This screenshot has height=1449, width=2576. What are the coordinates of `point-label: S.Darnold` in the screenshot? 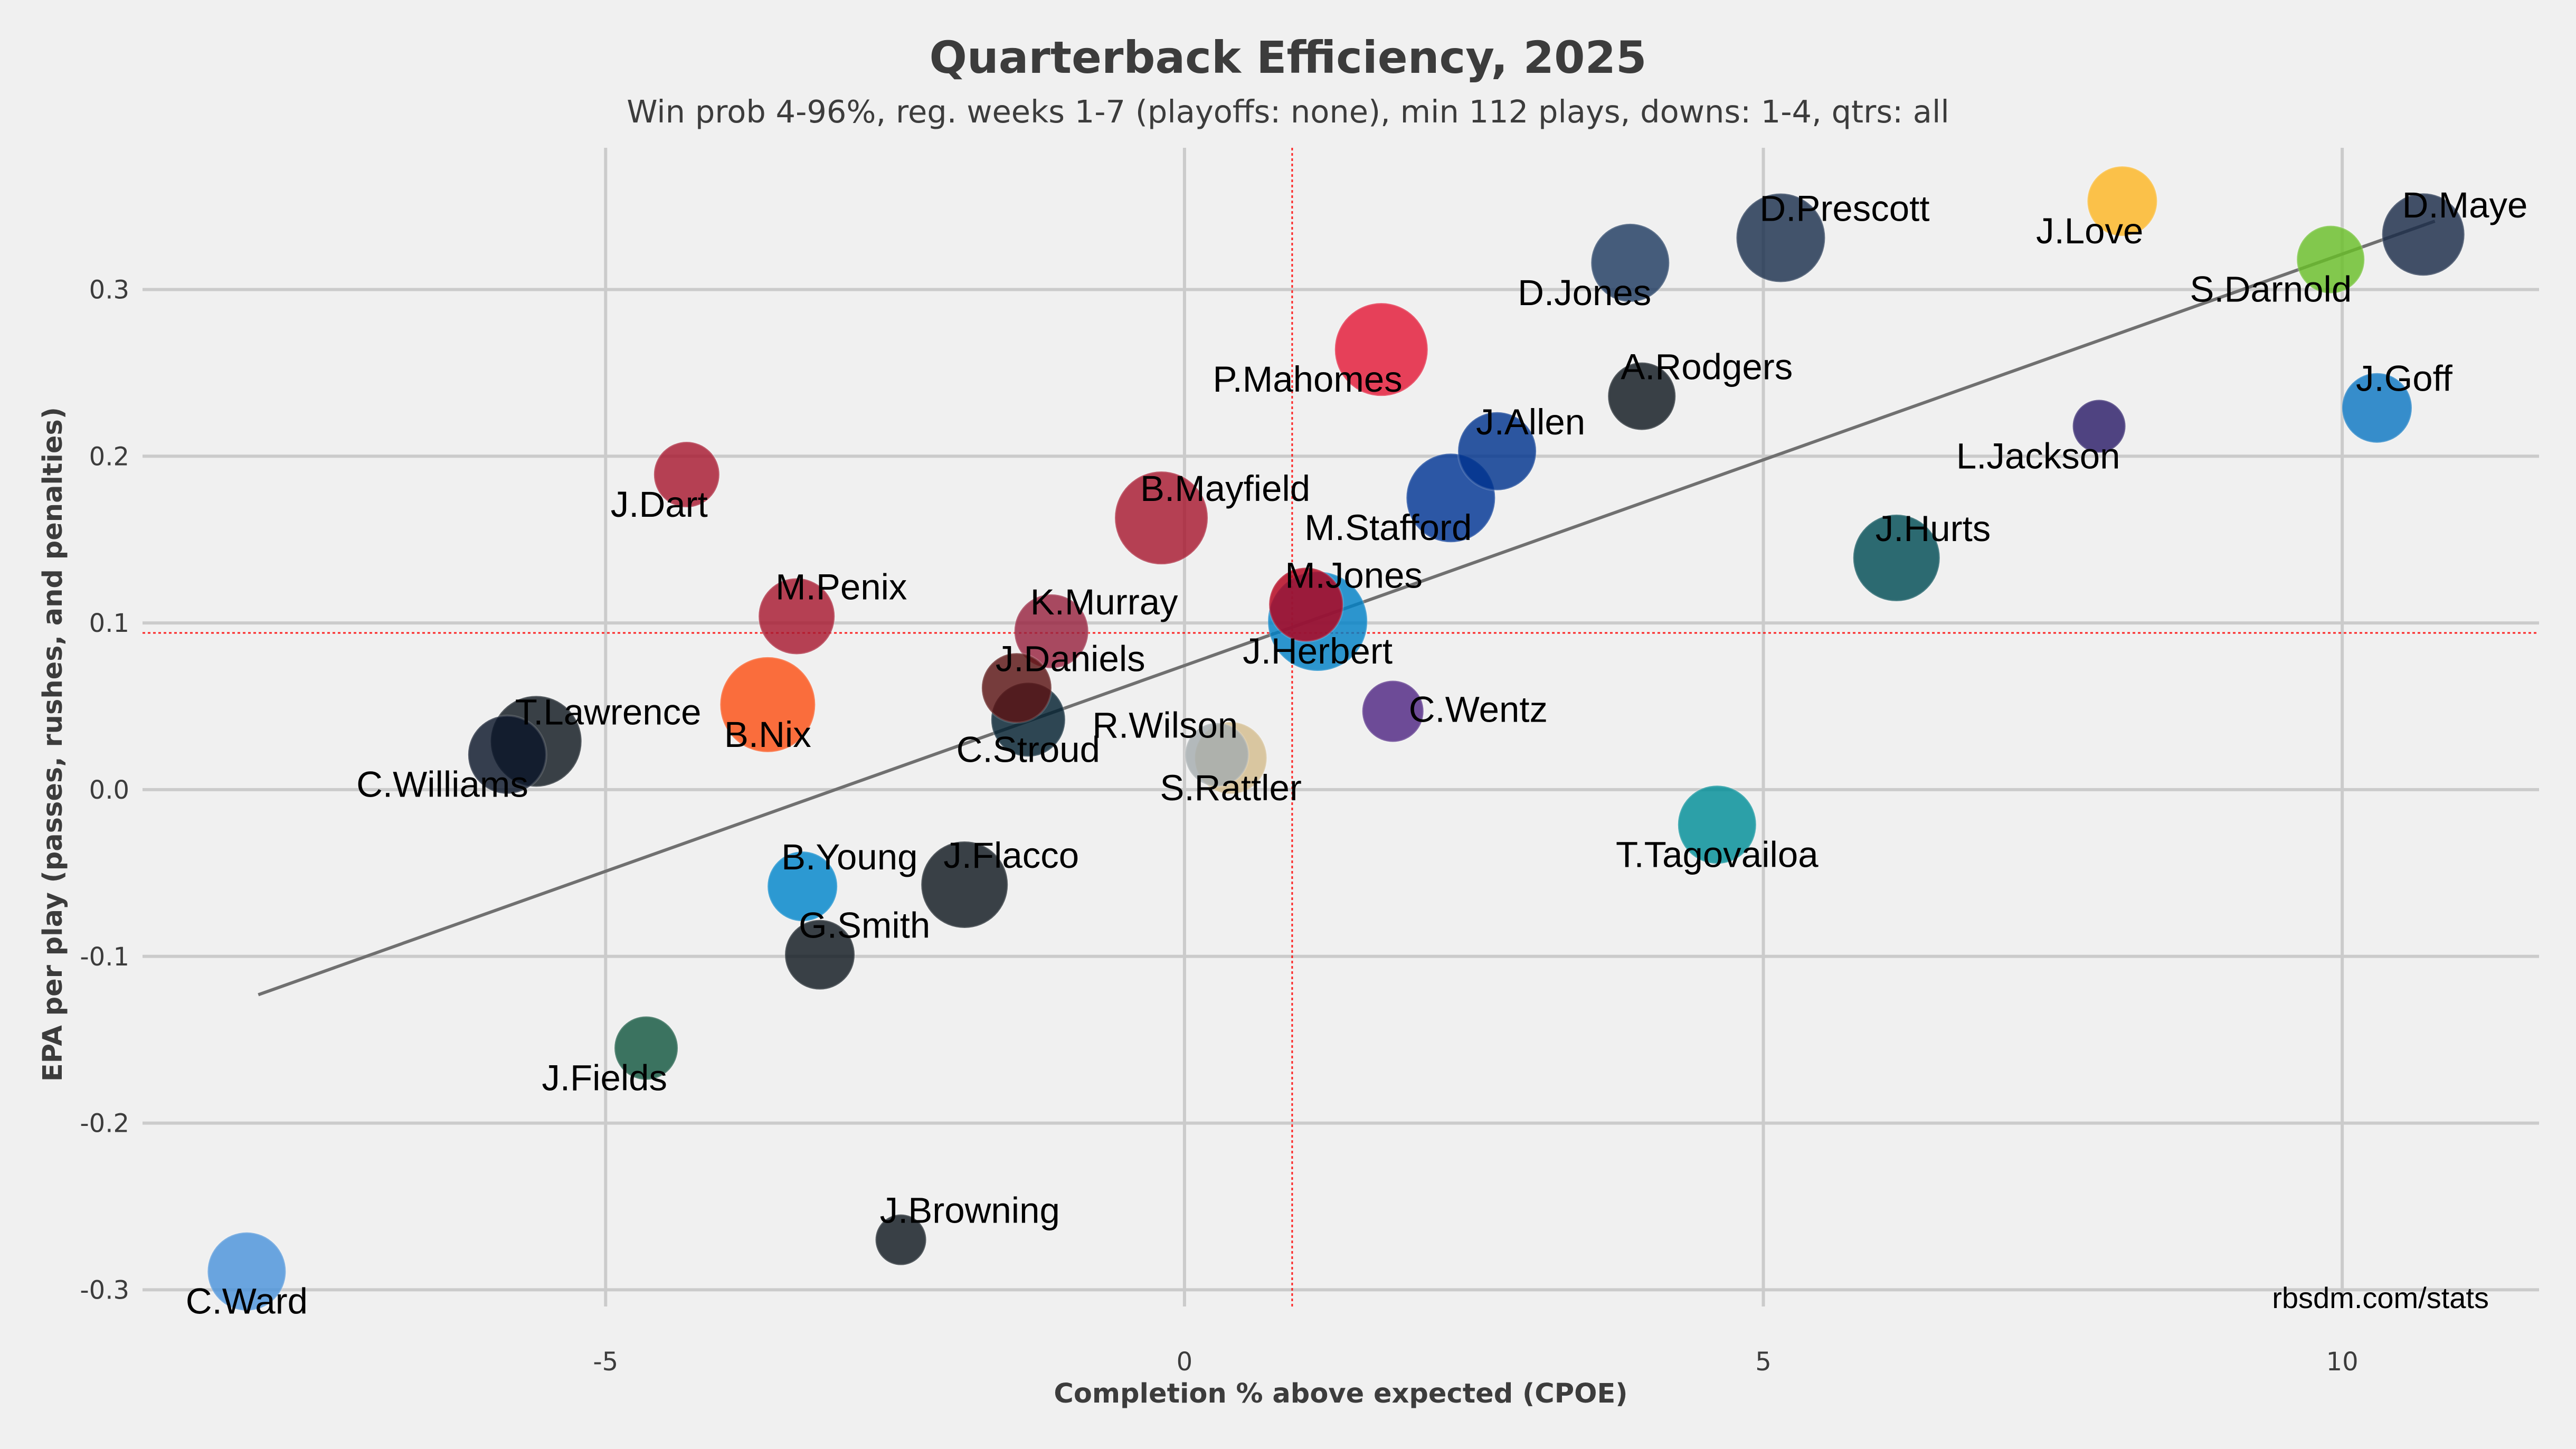 It's located at (2271, 289).